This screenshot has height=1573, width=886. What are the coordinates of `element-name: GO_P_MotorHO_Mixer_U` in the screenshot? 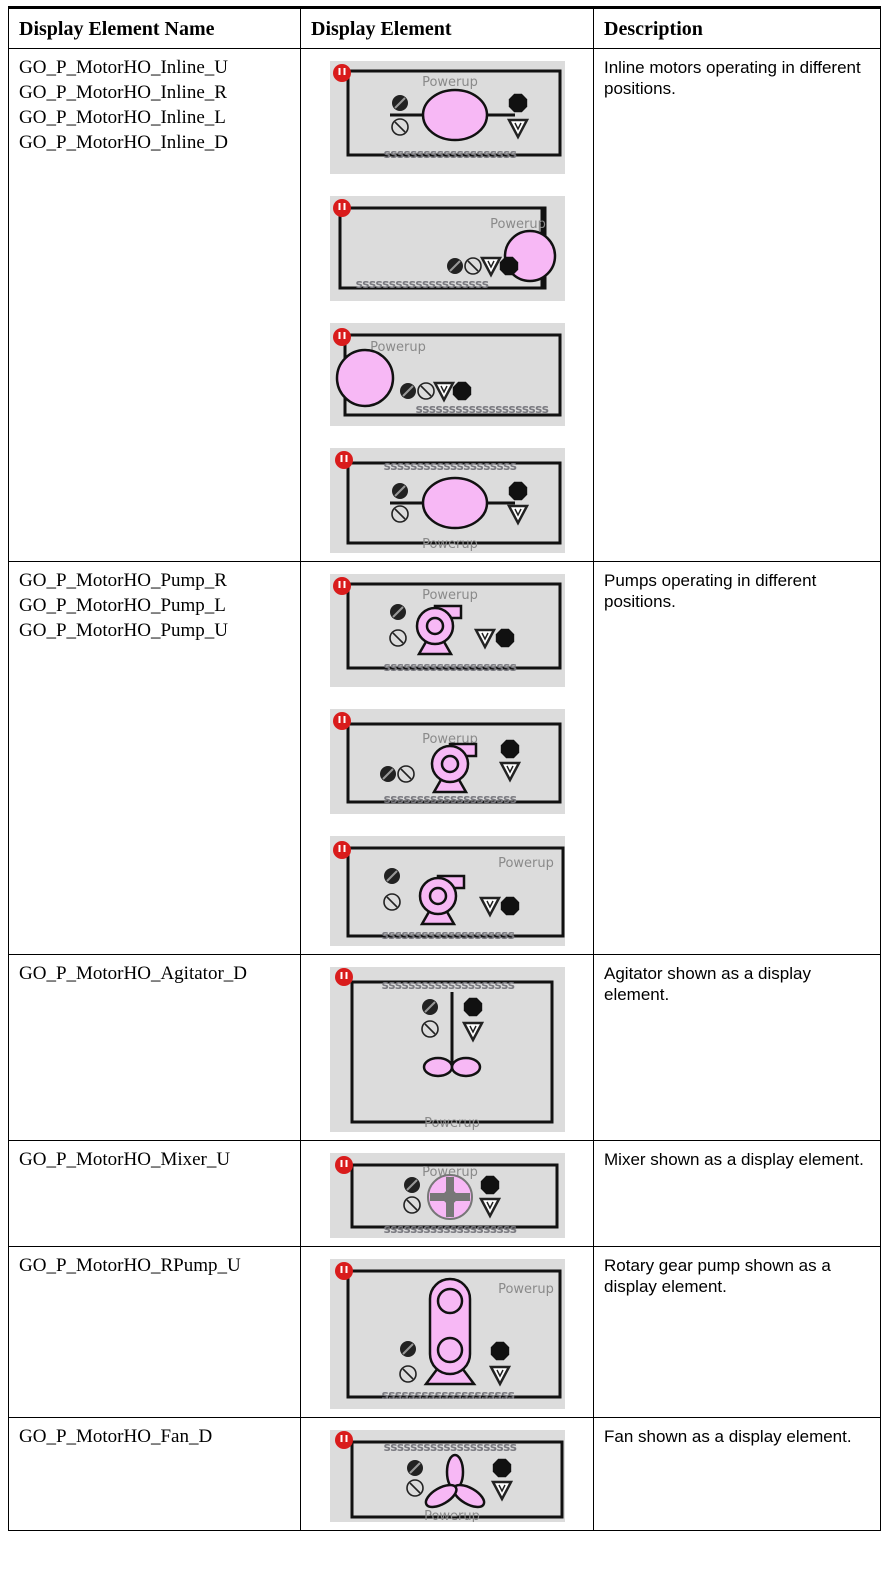 It's located at (125, 1159).